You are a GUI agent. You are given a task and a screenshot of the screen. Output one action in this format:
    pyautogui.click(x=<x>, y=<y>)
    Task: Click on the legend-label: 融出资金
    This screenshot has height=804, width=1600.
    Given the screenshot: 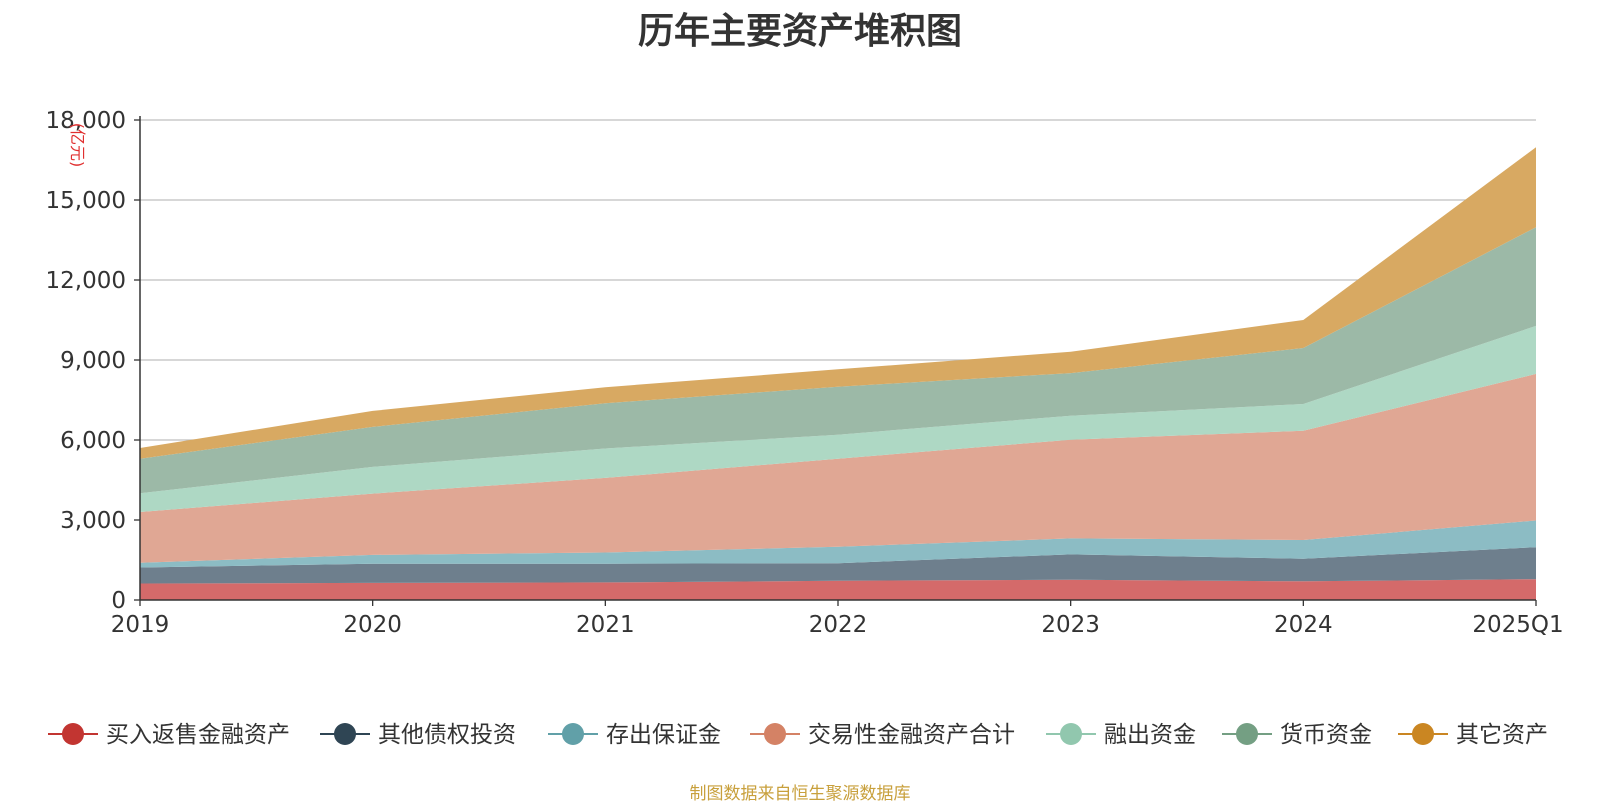 What is the action you would take?
    pyautogui.click(x=1150, y=735)
    